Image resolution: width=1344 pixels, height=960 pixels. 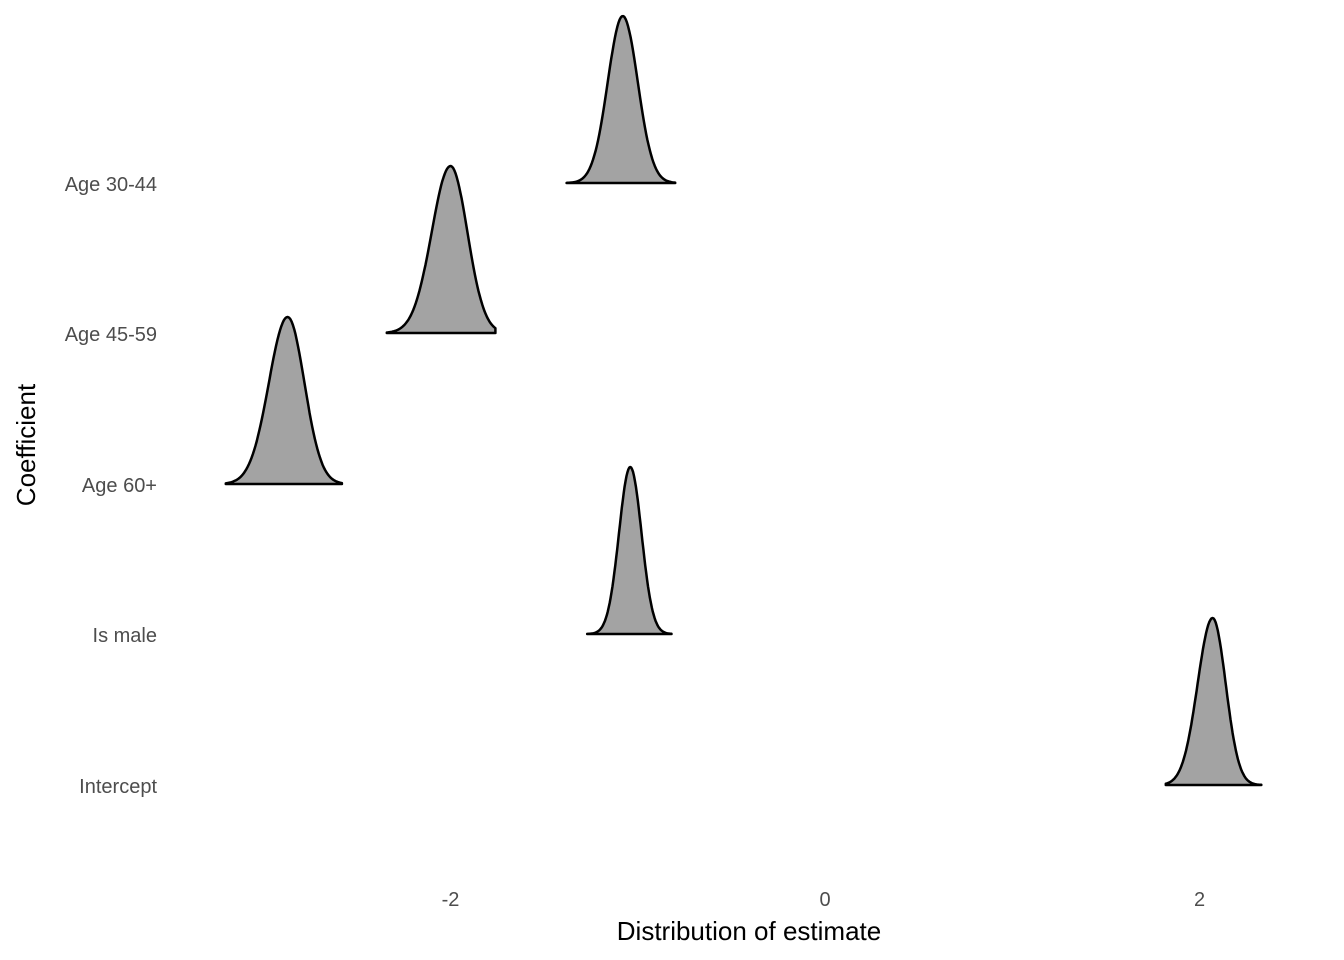 I want to click on density-ridge-age-60-, so click(x=284, y=400).